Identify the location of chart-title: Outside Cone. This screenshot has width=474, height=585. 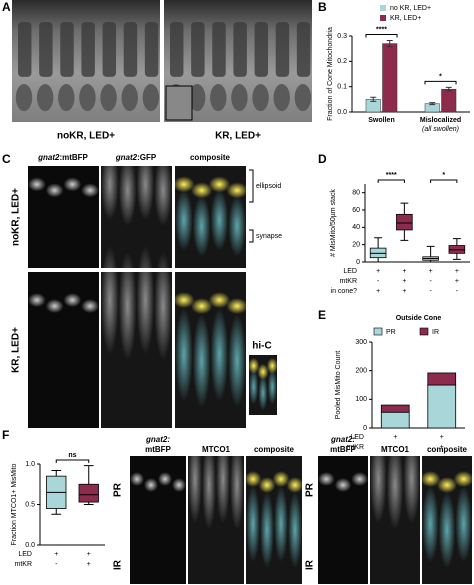
(419, 318).